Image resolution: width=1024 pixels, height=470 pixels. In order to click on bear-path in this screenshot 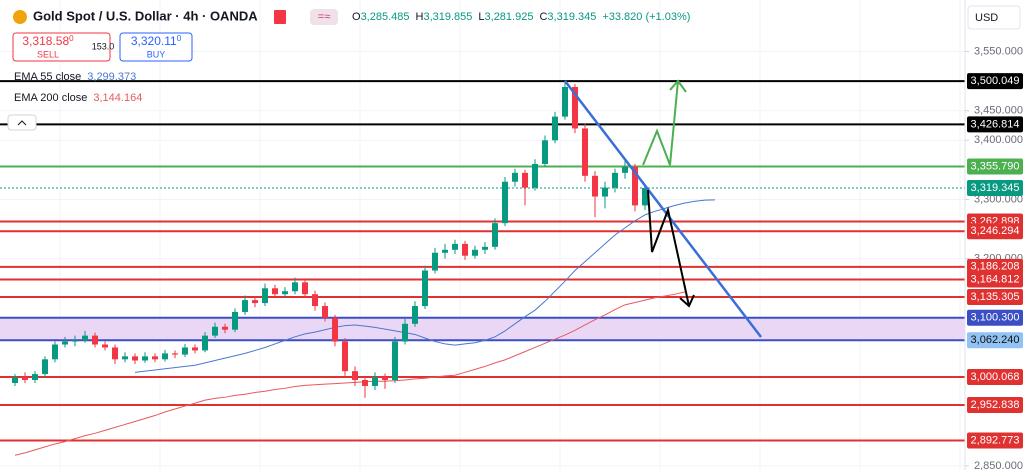, I will do `click(668, 248)`.